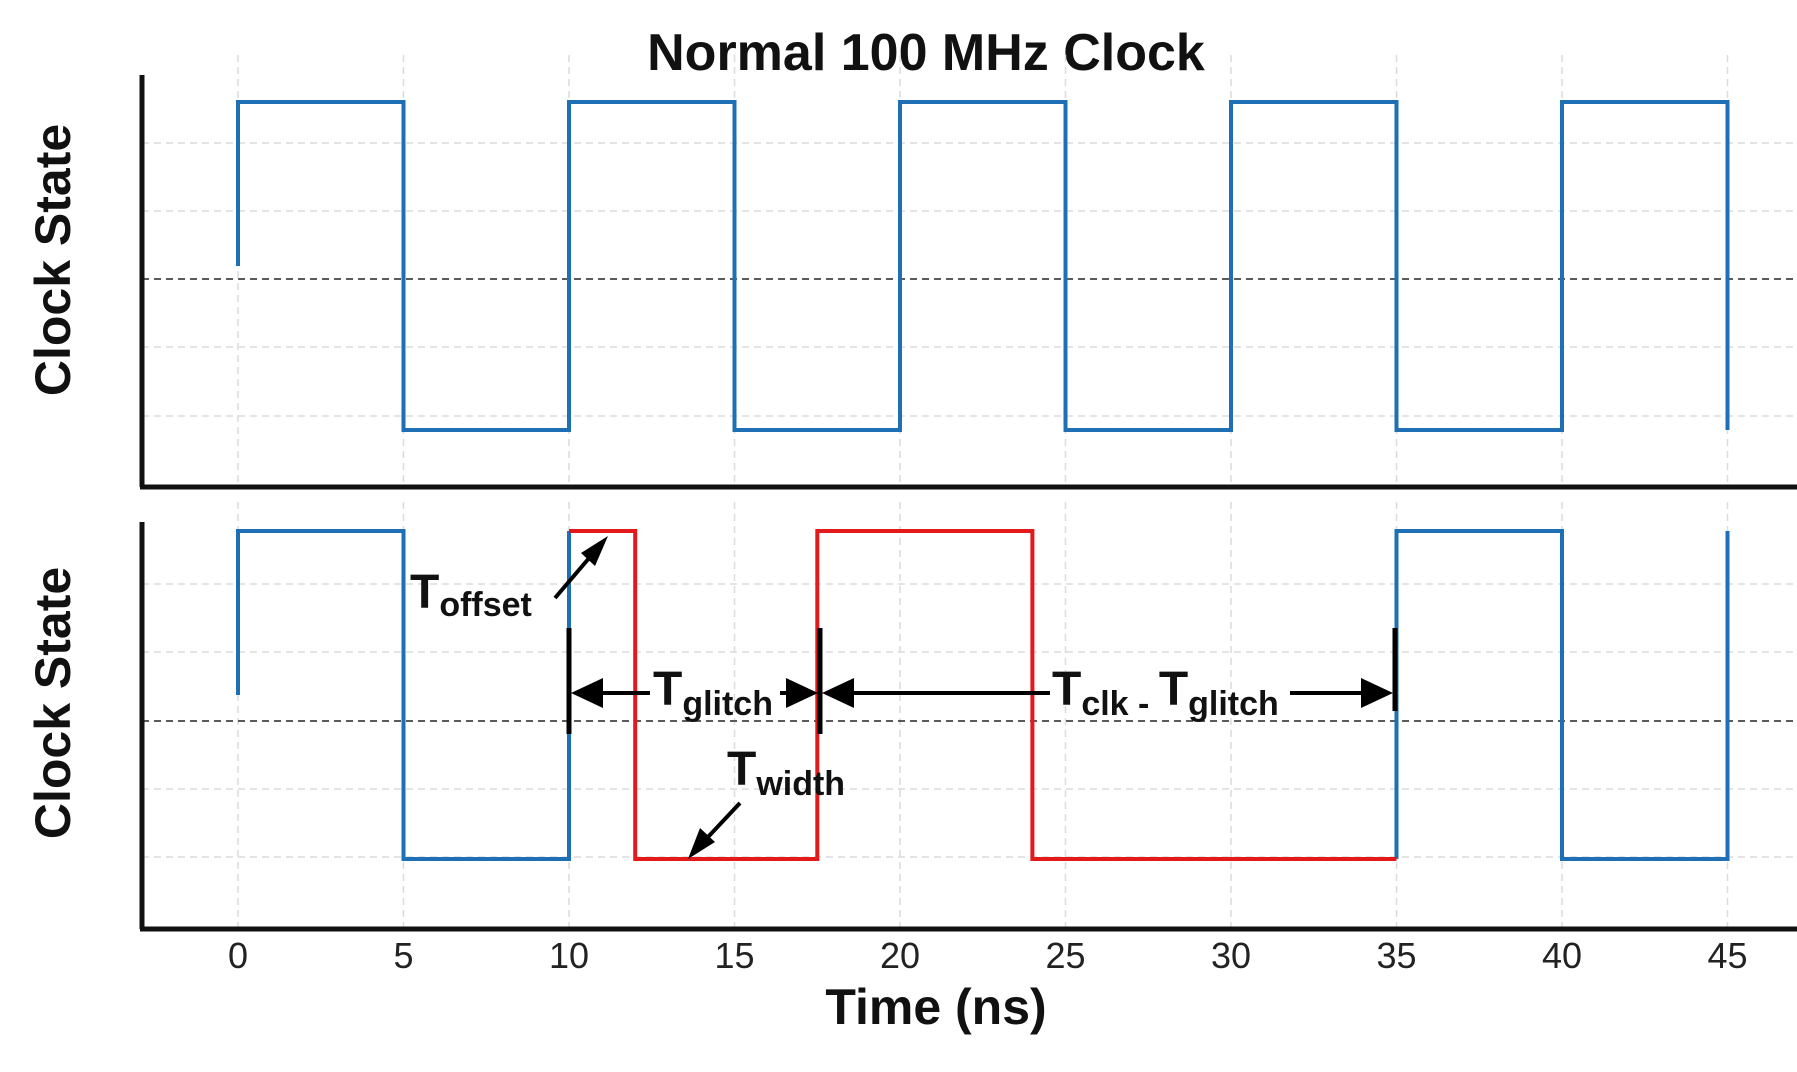  I want to click on x-tick-label: 0, so click(238, 955).